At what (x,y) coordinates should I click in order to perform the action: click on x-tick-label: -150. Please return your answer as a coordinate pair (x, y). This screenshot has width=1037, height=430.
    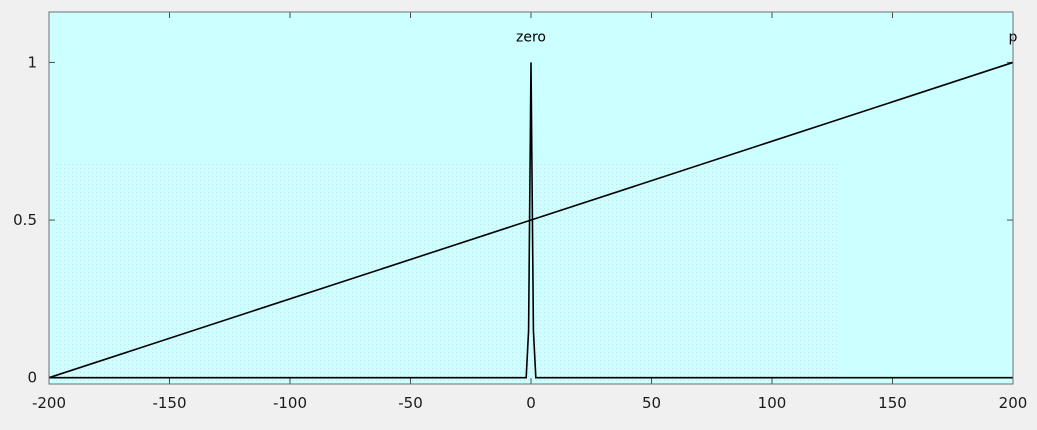
    Looking at the image, I should click on (169, 403).